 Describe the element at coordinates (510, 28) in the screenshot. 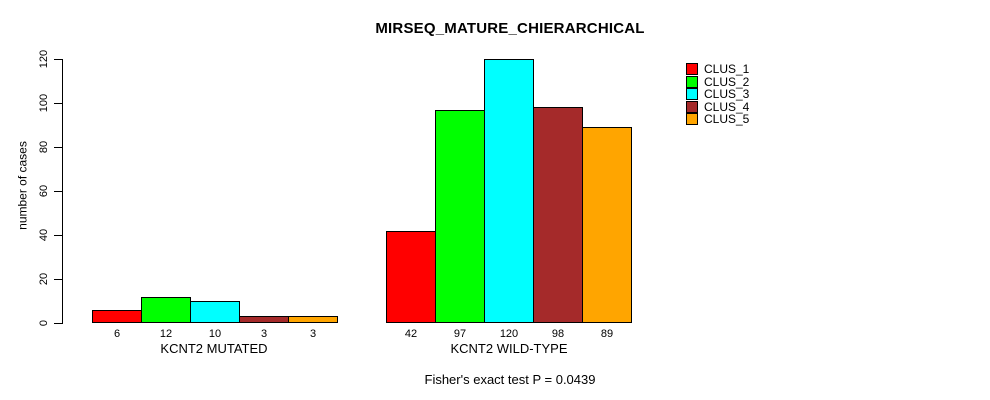

I see `chart-title: MIRSEQ_MATURE_CHIERARCHICAL` at that location.